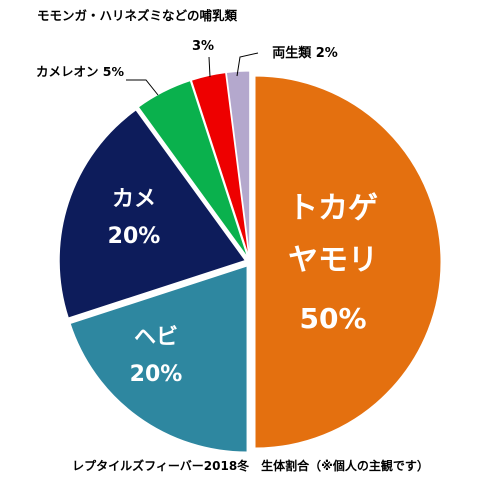  I want to click on slice-label: 両生類 2%, so click(305, 53).